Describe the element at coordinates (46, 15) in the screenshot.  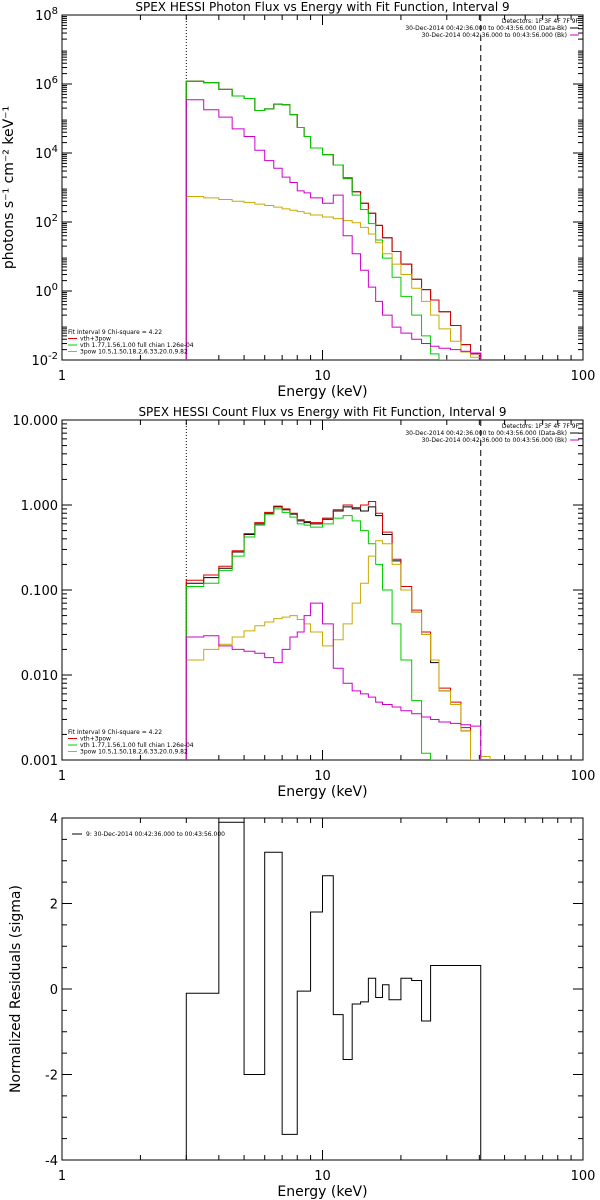
I see `y-tick-label: 10⁸` at that location.